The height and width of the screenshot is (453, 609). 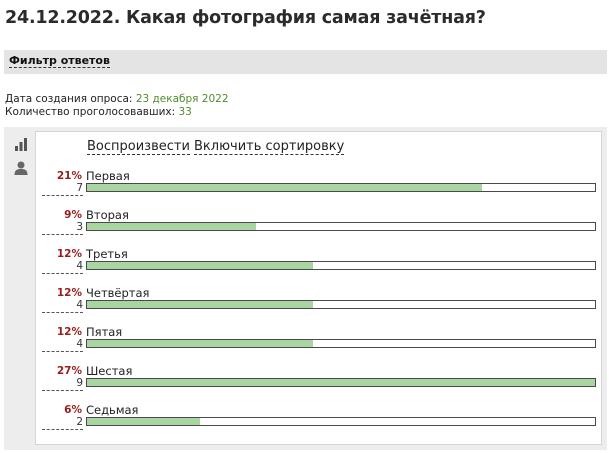 What do you see at coordinates (305, 62) in the screenshot?
I see `filter-bar: Фильтр ответов` at bounding box center [305, 62].